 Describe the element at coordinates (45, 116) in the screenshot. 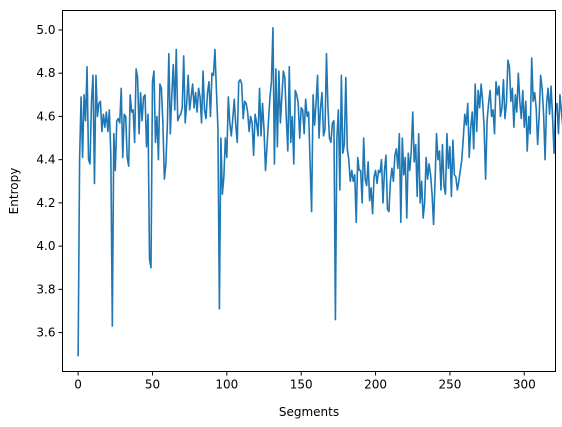

I see `y-tick-label: 4.6` at that location.